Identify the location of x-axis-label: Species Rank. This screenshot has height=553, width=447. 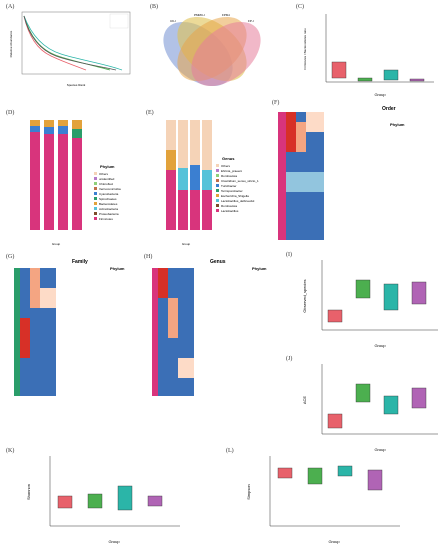
(76, 85).